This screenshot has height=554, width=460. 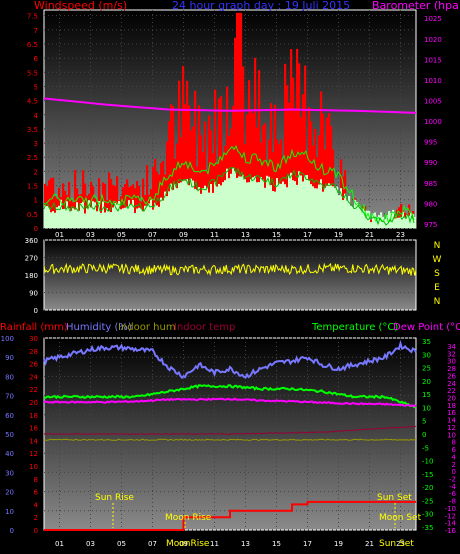 What do you see at coordinates (33, 416) in the screenshot?
I see `rain-axis-tick: 18` at bounding box center [33, 416].